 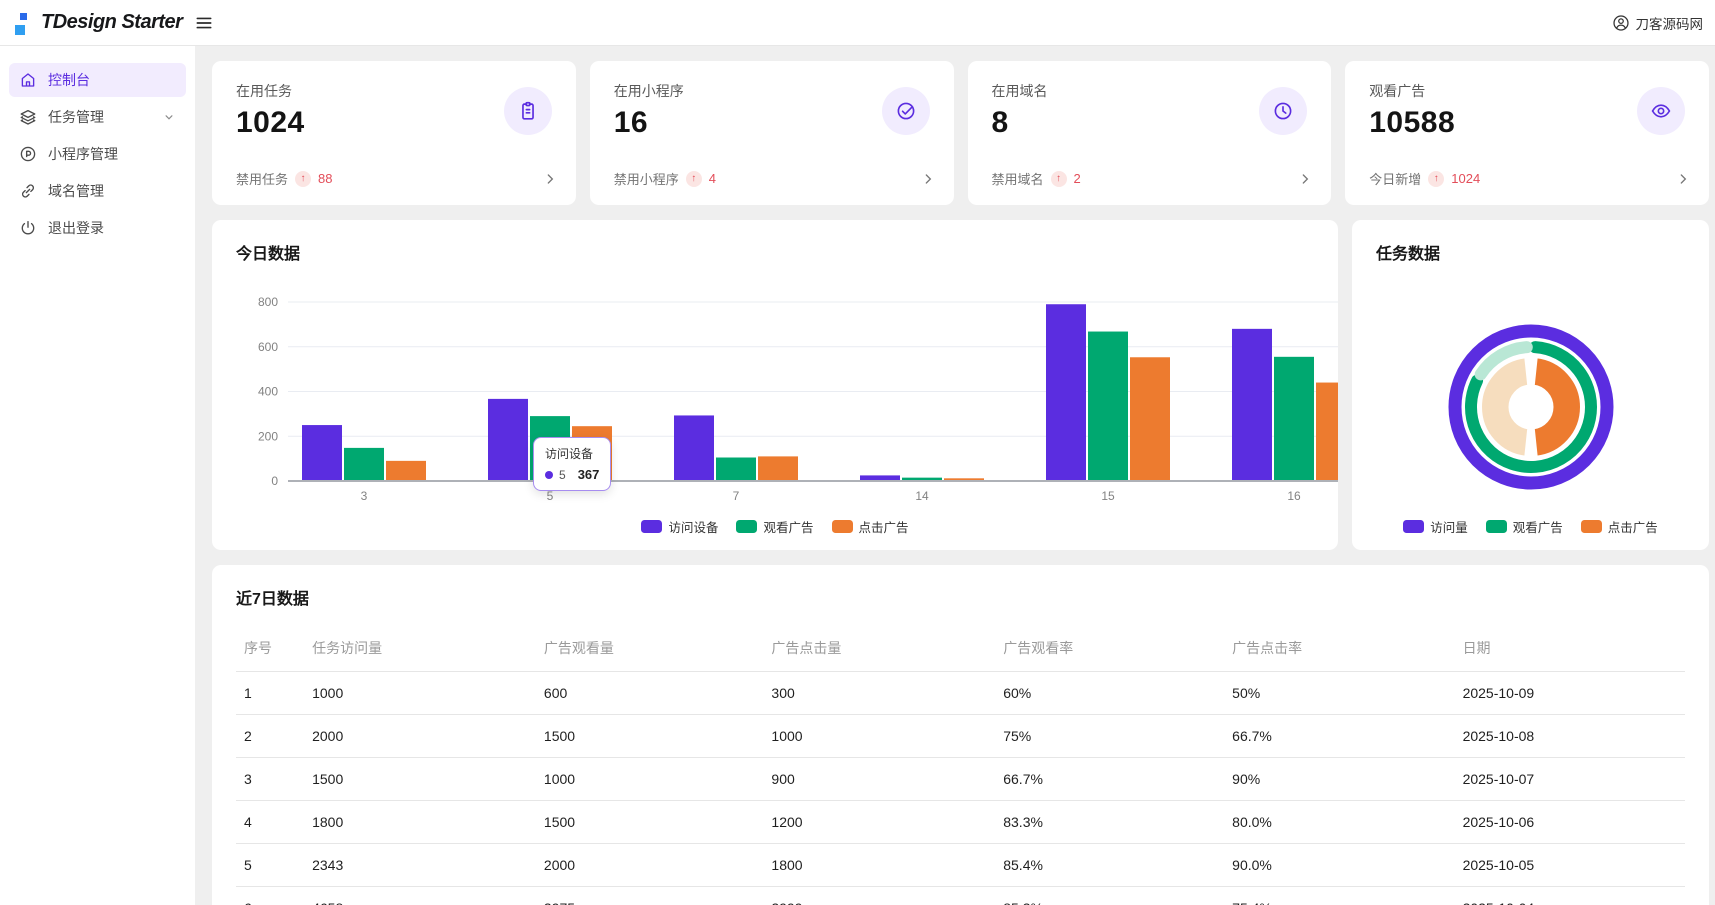 I want to click on donut-ring-访问量, so click(x=1530, y=407).